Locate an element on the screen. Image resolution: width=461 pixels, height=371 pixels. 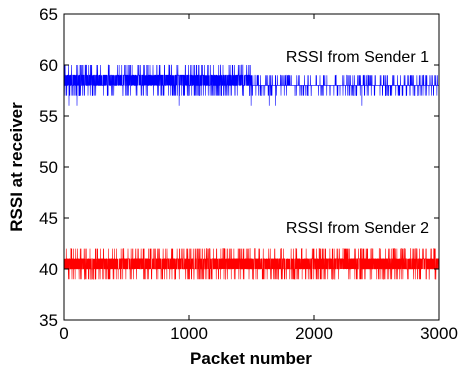
x-tick-label: 3000 is located at coordinates (439, 333).